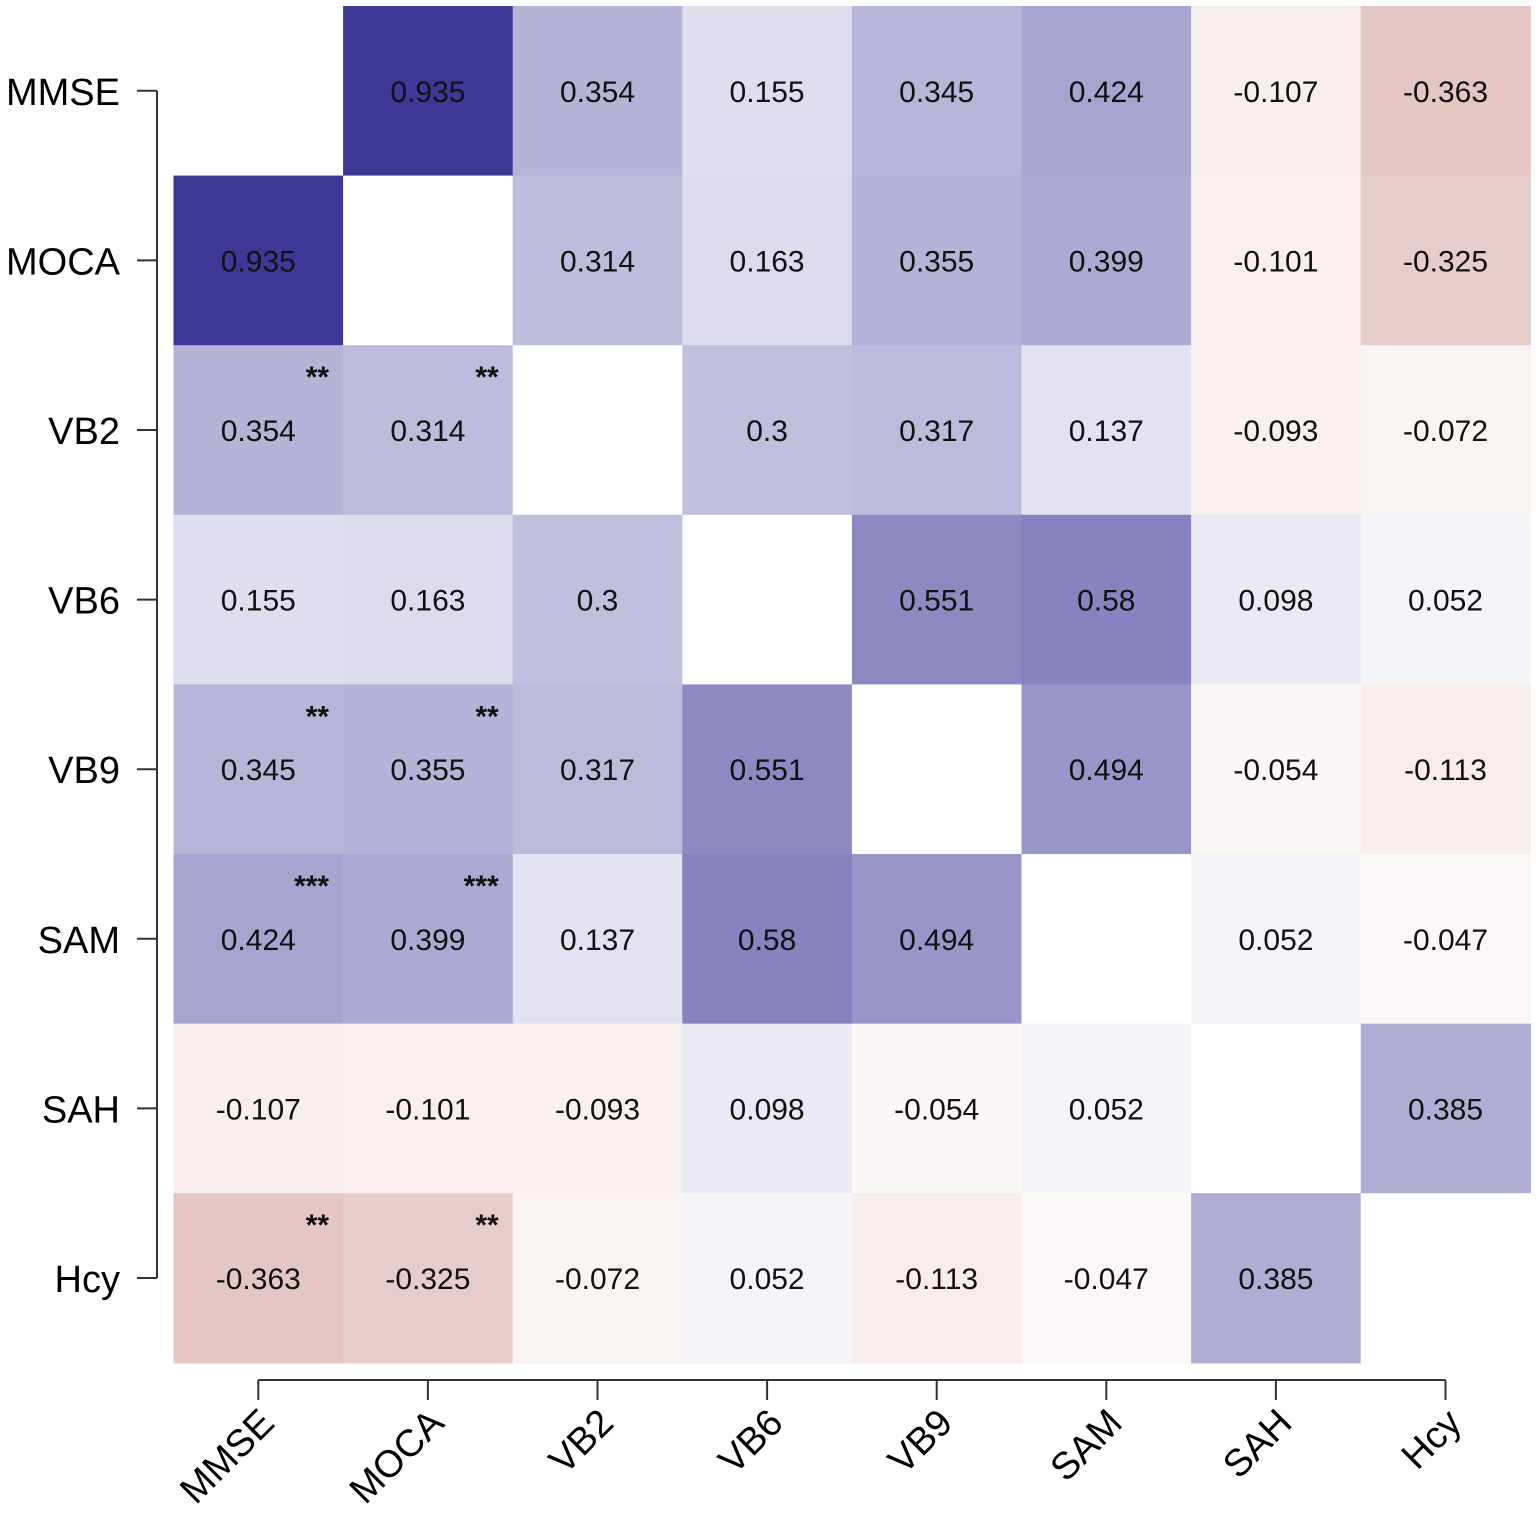 This screenshot has width=1536, height=1523. Describe the element at coordinates (84, 602) in the screenshot. I see `y-tick-label: VB6` at that location.